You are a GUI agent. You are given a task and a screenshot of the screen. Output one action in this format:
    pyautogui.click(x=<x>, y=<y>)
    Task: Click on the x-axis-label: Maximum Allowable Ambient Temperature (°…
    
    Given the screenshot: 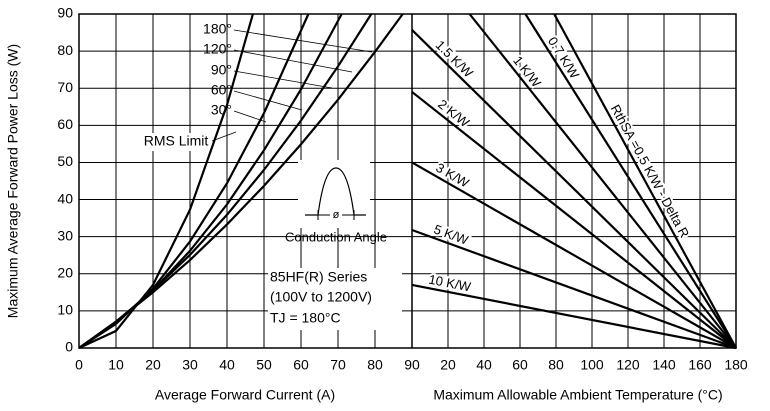 What is the action you would take?
    pyautogui.click(x=577, y=395)
    